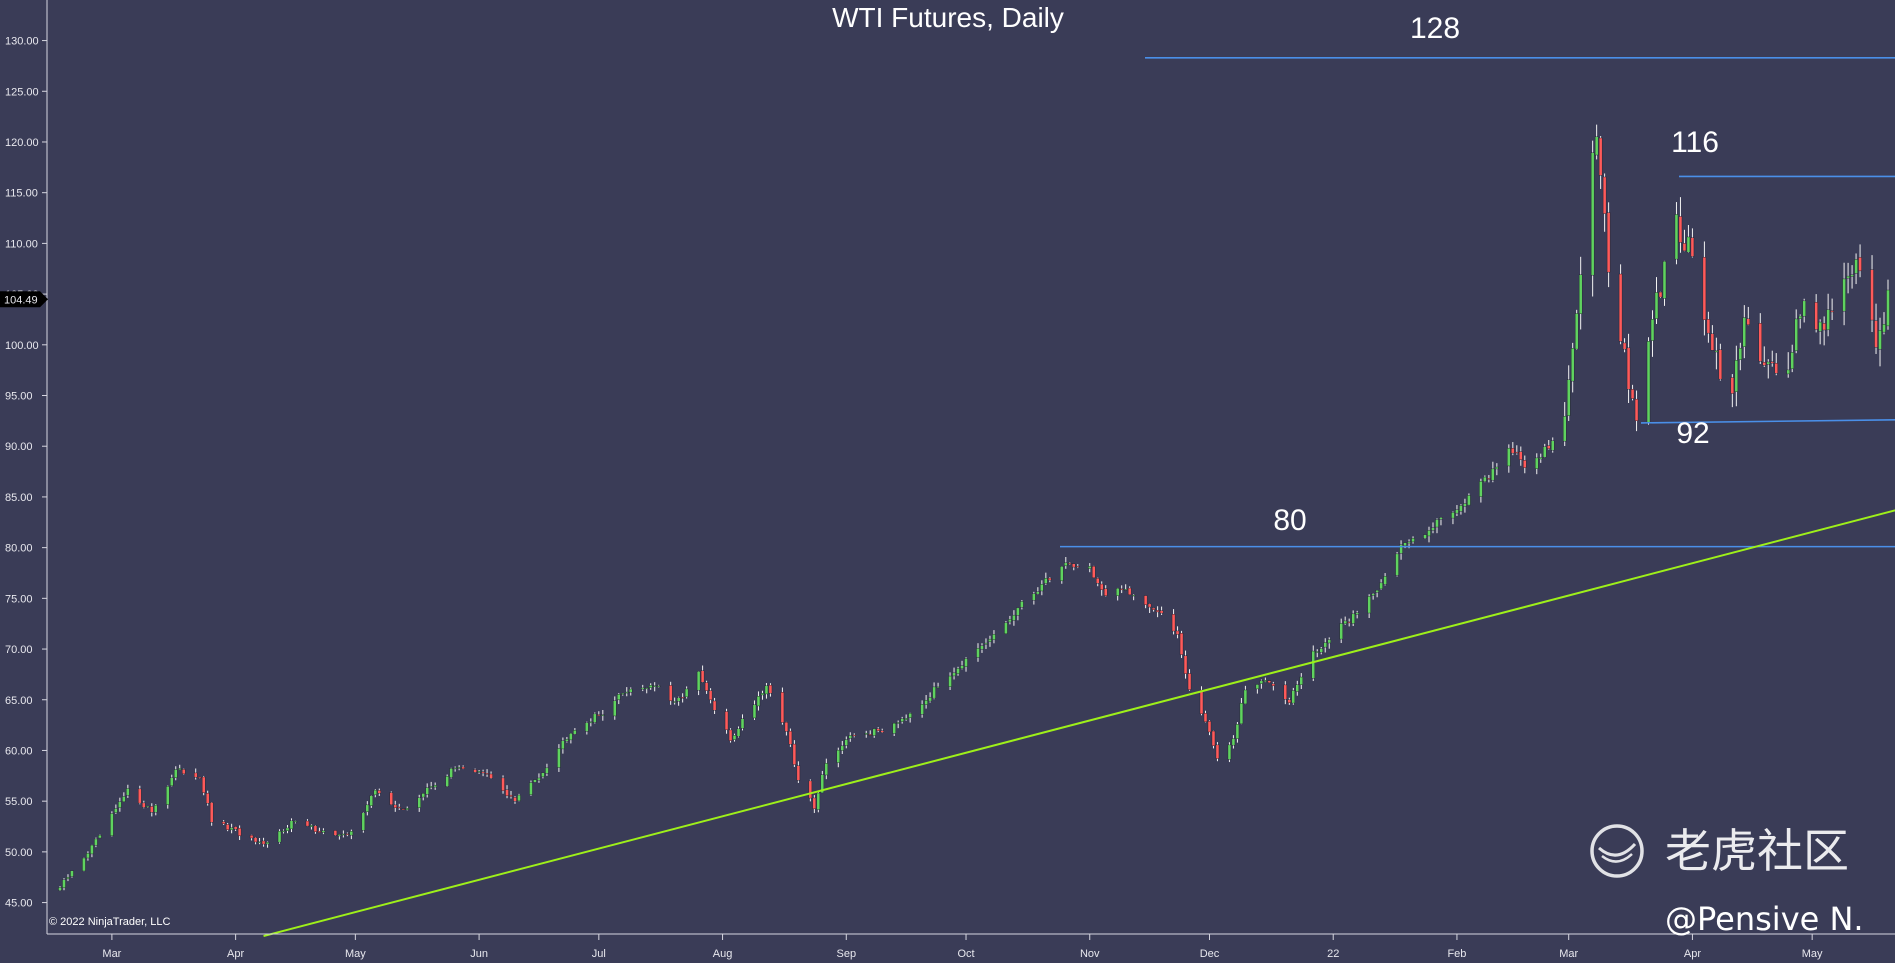 The width and height of the screenshot is (1895, 963). I want to click on y-tick-label: 125.00, so click(22, 92).